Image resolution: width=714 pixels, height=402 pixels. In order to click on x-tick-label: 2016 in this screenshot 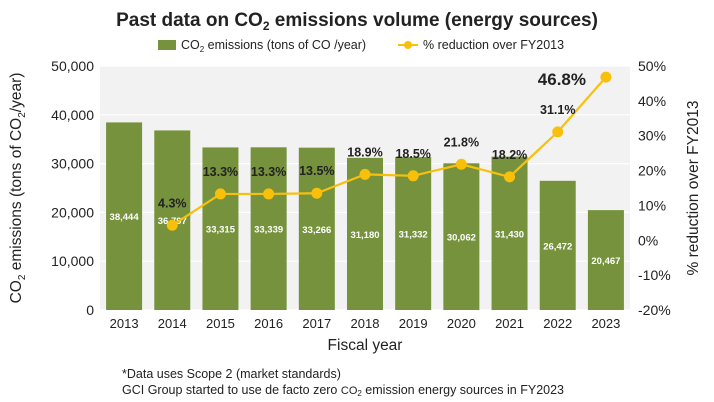, I will do `click(268, 323)`.